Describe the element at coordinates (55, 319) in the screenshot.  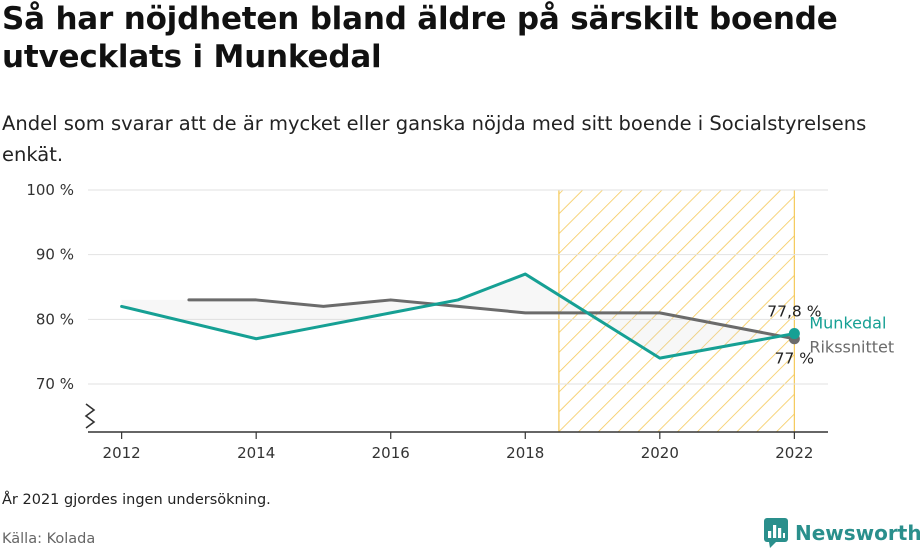
I see `y-tick-label: 80 %` at that location.